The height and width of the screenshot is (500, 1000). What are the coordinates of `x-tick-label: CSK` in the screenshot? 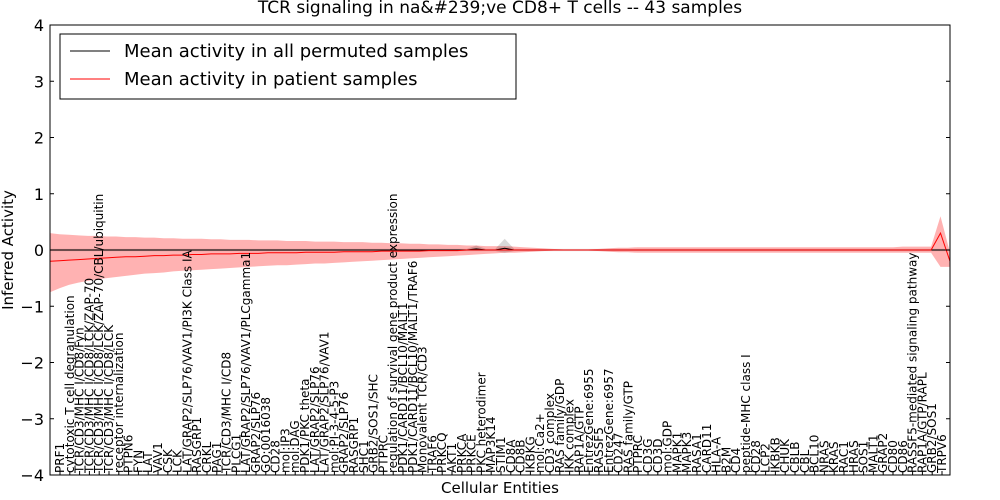 It's located at (168, 460).